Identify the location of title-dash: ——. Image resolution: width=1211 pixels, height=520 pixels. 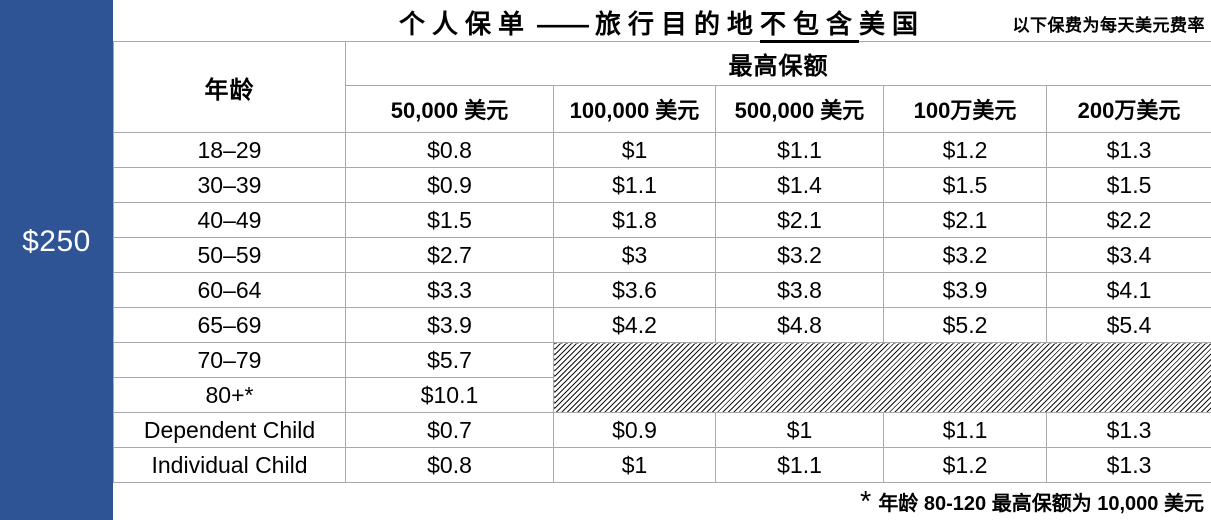
(562, 24).